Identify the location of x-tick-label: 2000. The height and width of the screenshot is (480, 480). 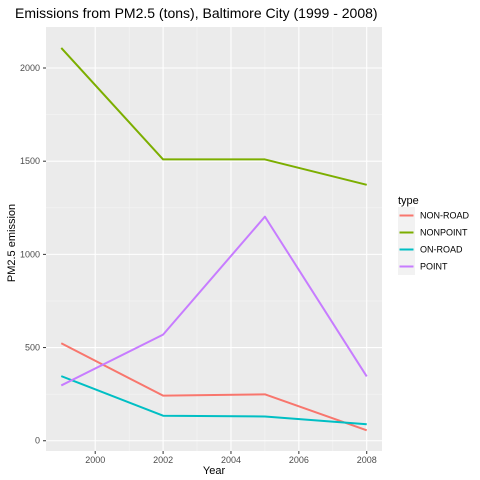
(95, 460).